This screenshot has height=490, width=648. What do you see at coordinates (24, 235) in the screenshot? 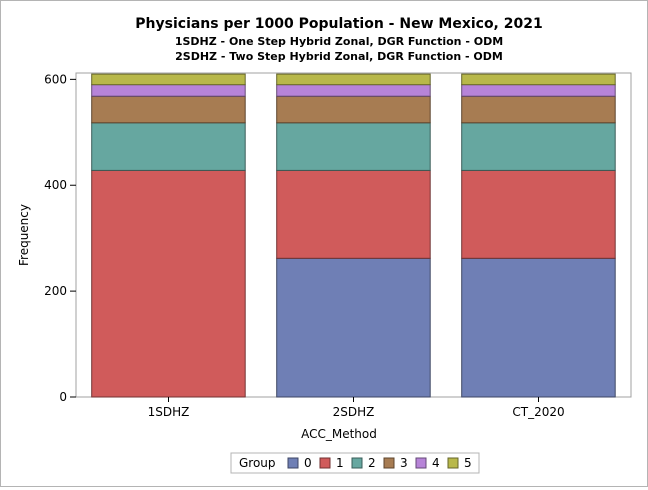
I see `y-axis-label: Frequency` at bounding box center [24, 235].